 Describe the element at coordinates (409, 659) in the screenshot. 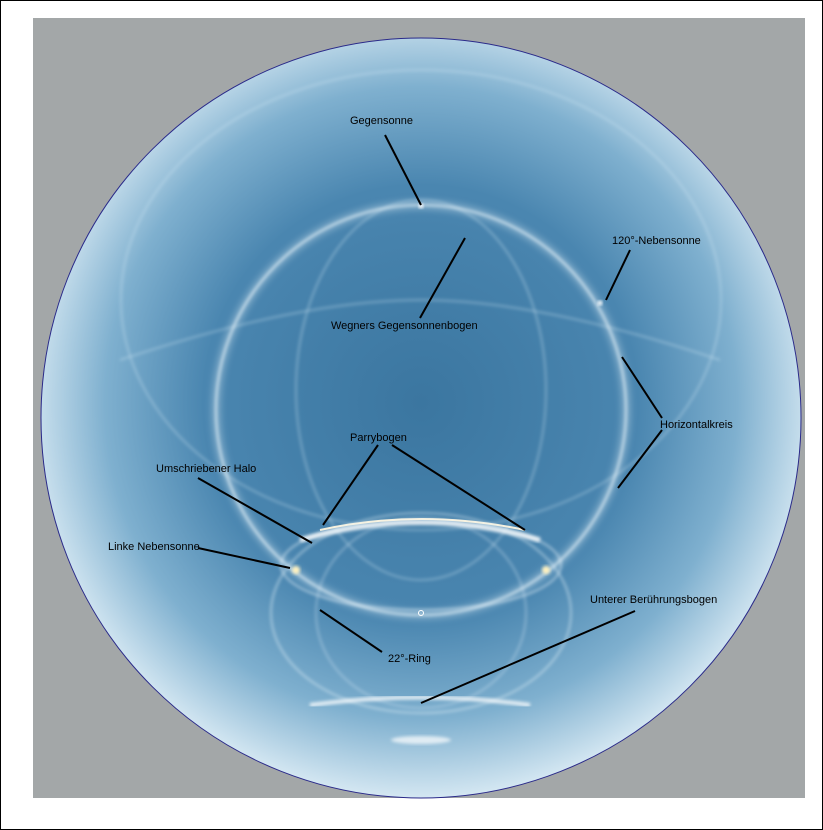

I see `label-ring-22: 22°-Ring` at that location.